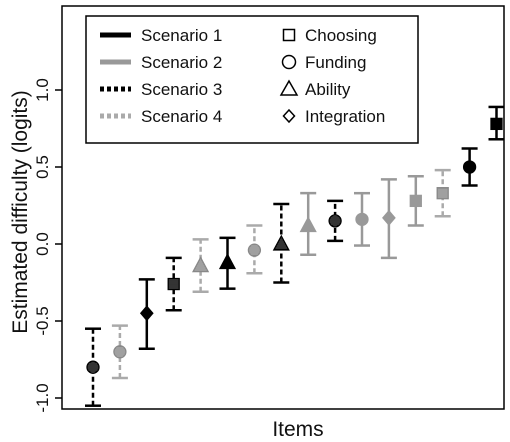 This screenshot has width=510, height=442. I want to click on y-tick-label: 1.0, so click(42, 90).